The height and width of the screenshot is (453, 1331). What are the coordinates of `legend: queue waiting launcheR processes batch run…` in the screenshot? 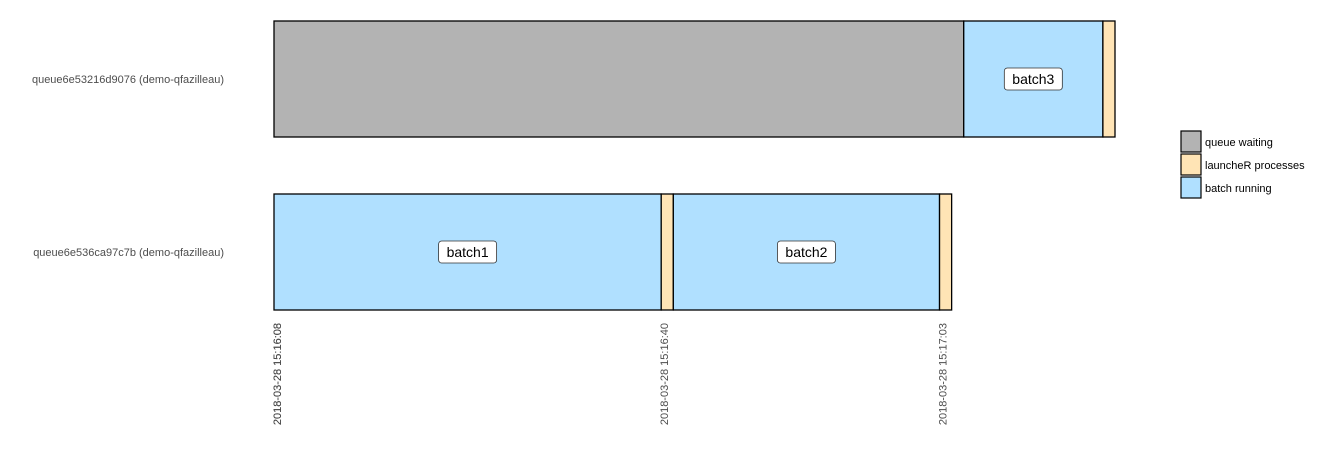 It's located at (1242, 164).